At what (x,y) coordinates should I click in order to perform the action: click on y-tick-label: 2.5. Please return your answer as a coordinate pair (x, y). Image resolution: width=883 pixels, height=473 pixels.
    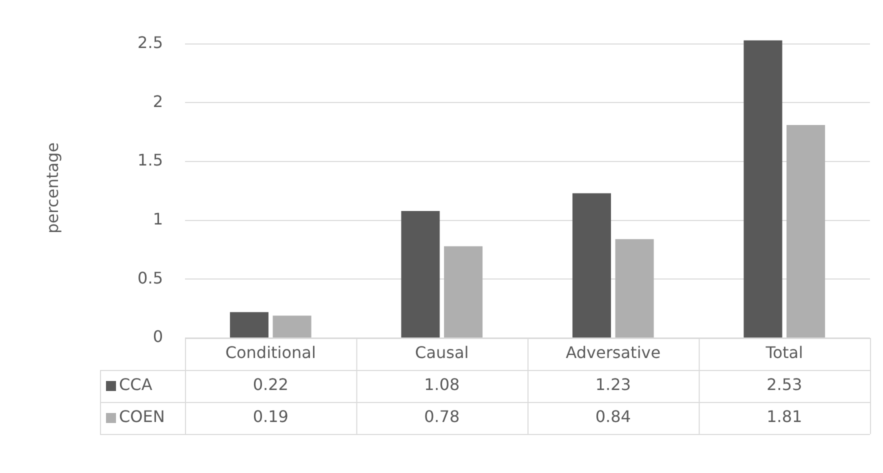
    Looking at the image, I should click on (150, 42).